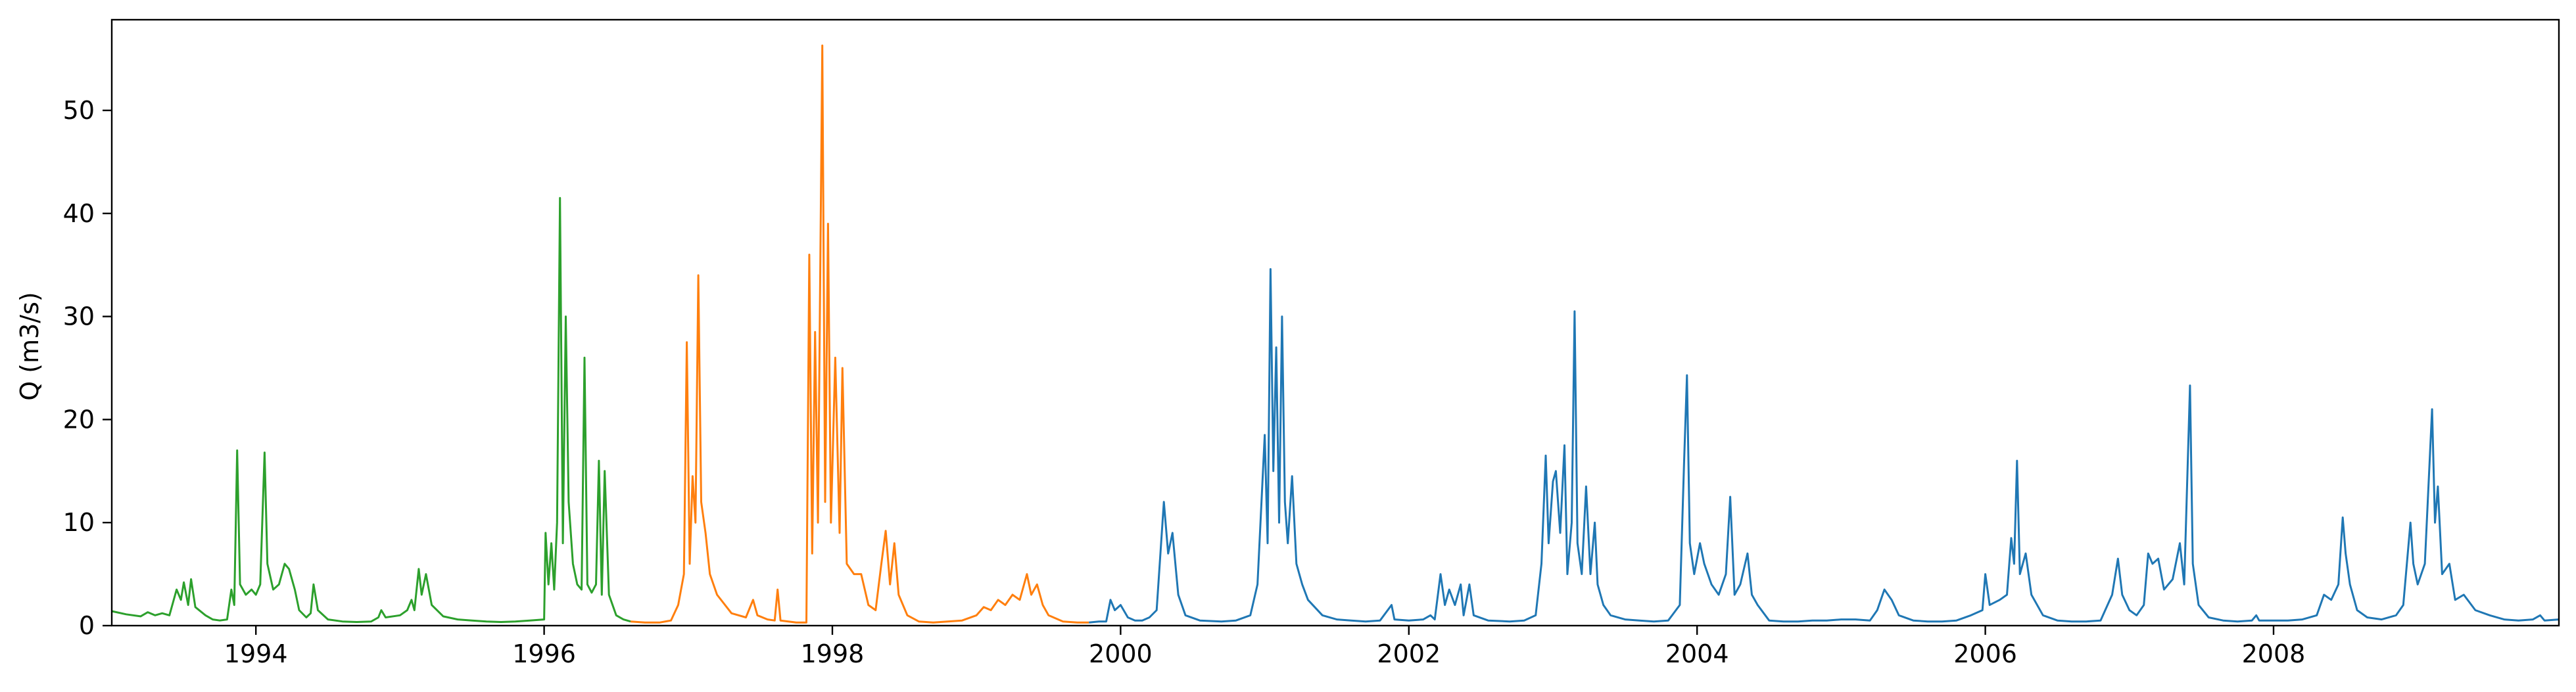  I want to click on x-tick-label: 2002, so click(1409, 653).